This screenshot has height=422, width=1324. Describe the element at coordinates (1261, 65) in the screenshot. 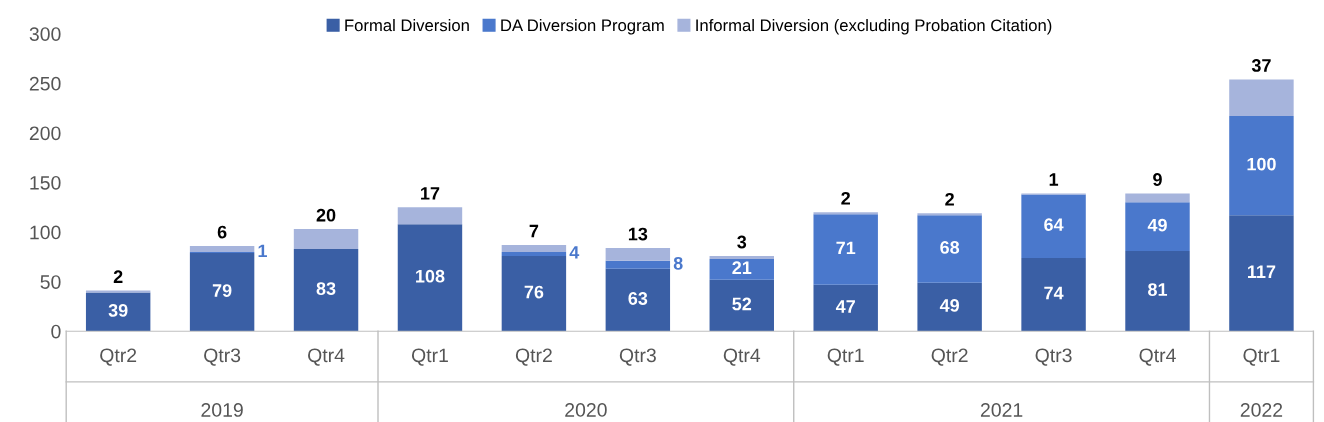

I see `data-label: 37` at that location.